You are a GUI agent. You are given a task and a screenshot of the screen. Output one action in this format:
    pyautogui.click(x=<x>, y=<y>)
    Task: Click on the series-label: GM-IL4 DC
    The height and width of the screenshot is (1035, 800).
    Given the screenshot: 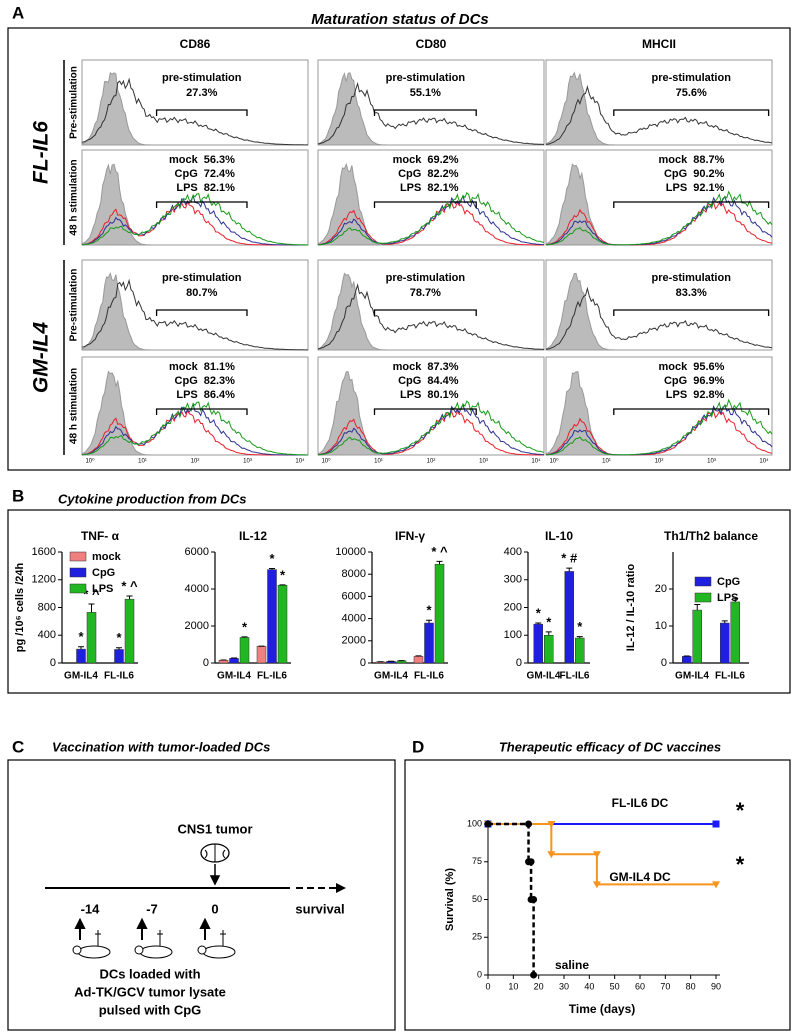 What is the action you would take?
    pyautogui.click(x=640, y=877)
    